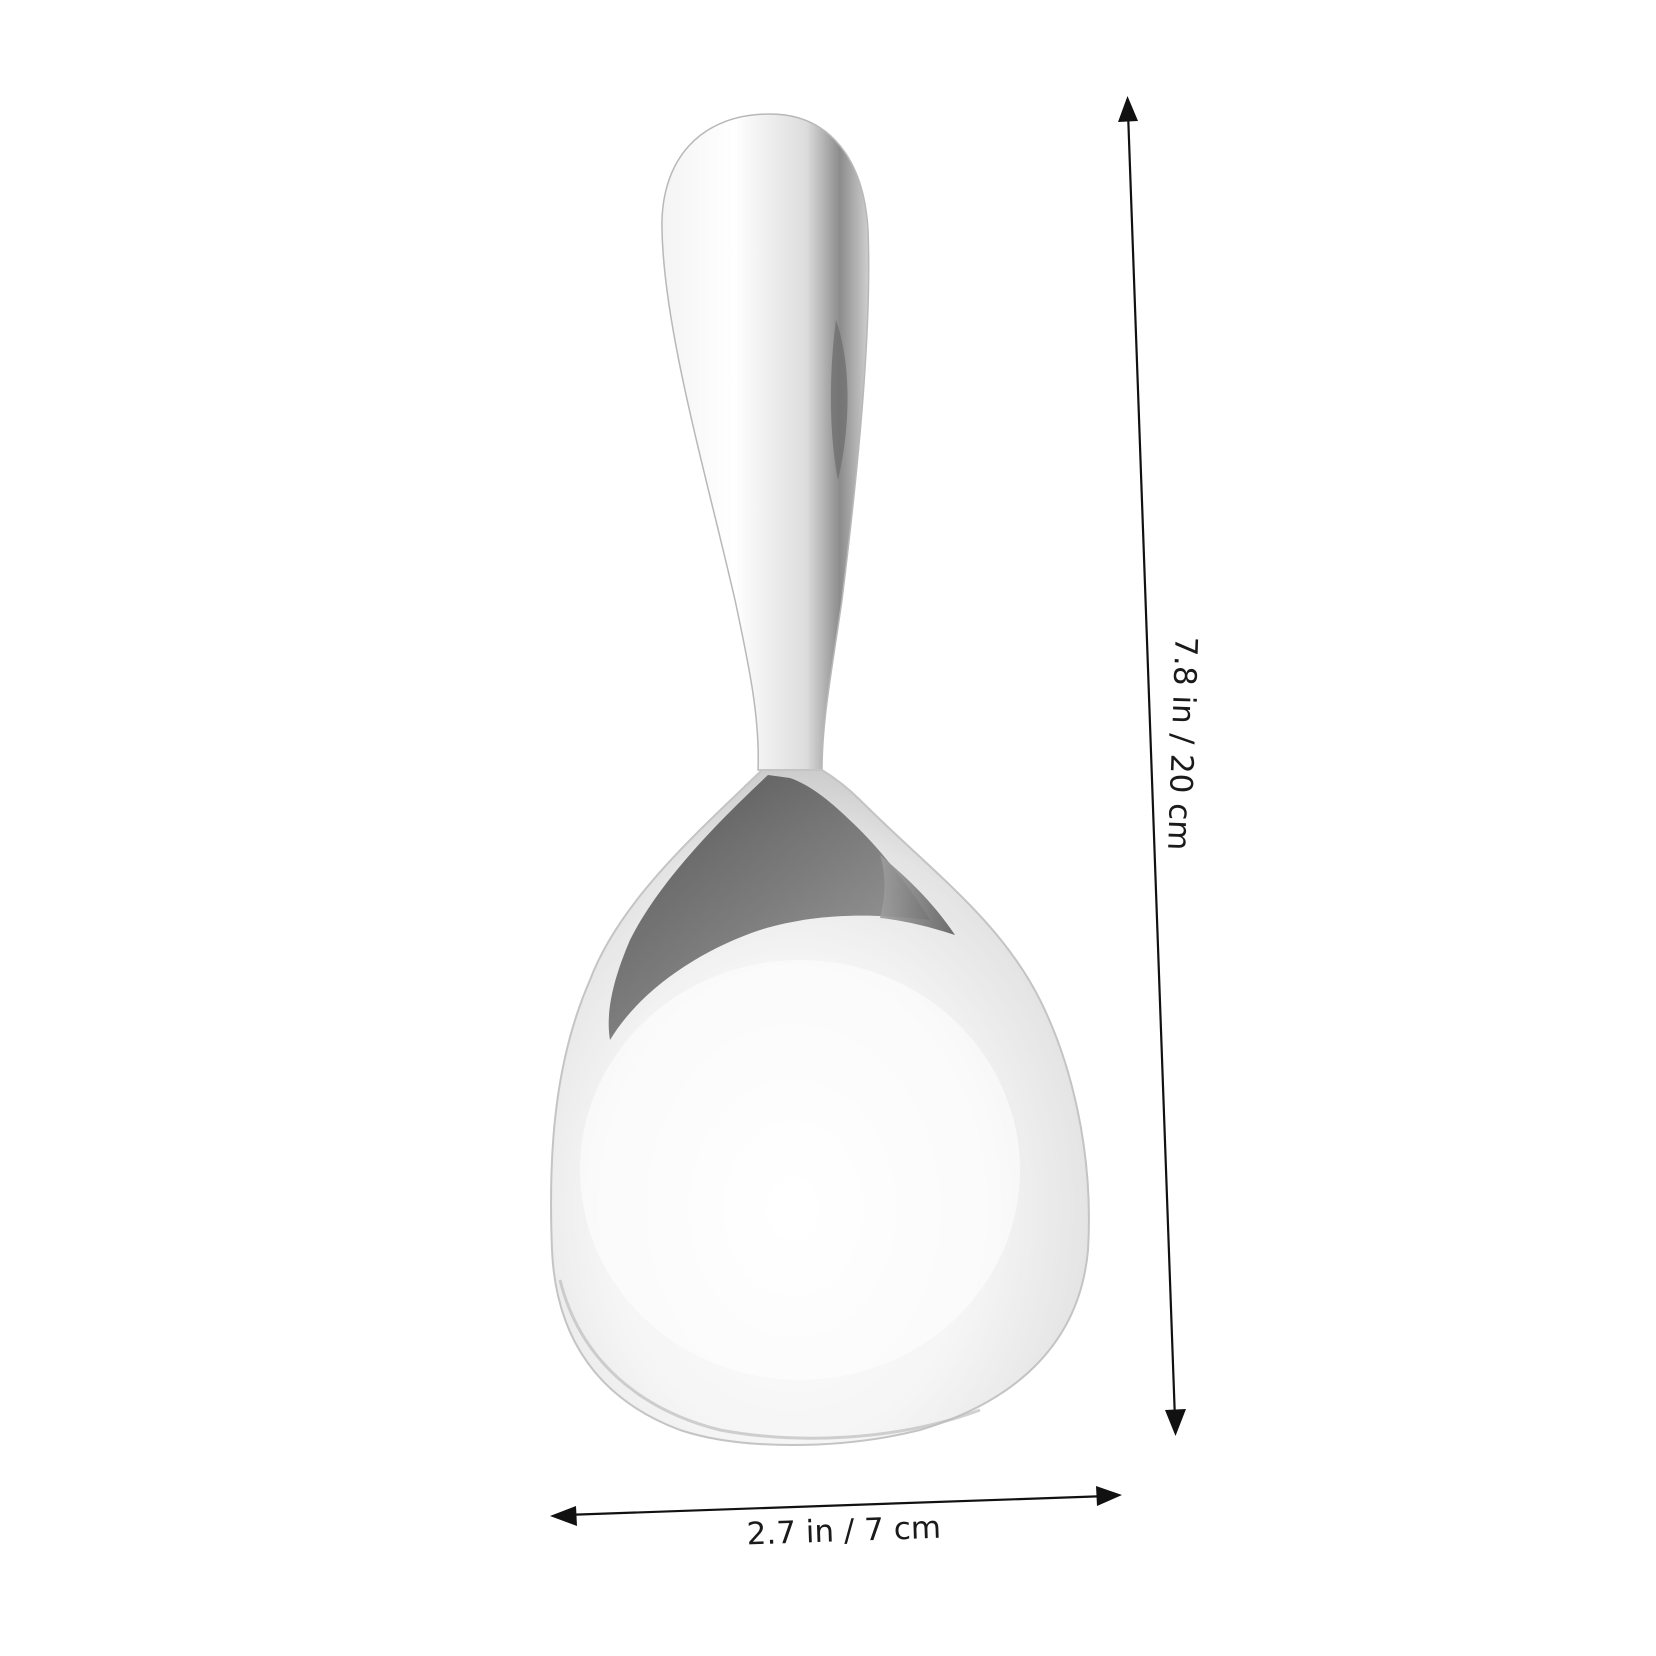 Image resolution: width=1656 pixels, height=1656 pixels. What do you see at coordinates (836, 1505) in the screenshot?
I see `width-dimension-line` at bounding box center [836, 1505].